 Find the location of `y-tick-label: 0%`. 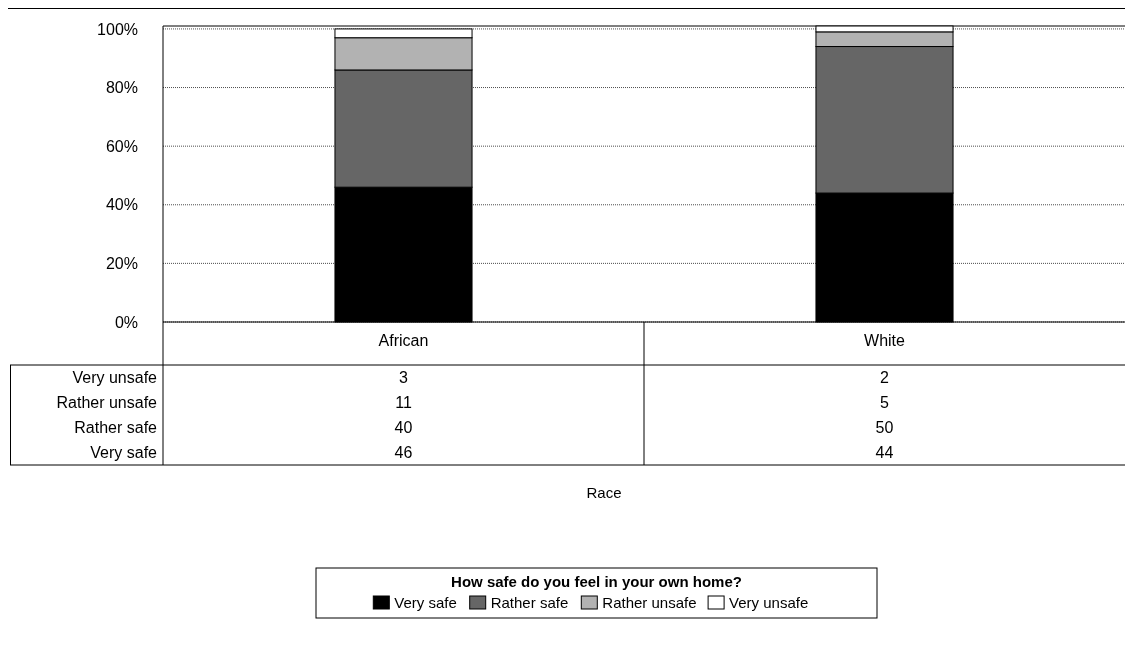

y-tick-label: 0% is located at coordinates (126, 322).